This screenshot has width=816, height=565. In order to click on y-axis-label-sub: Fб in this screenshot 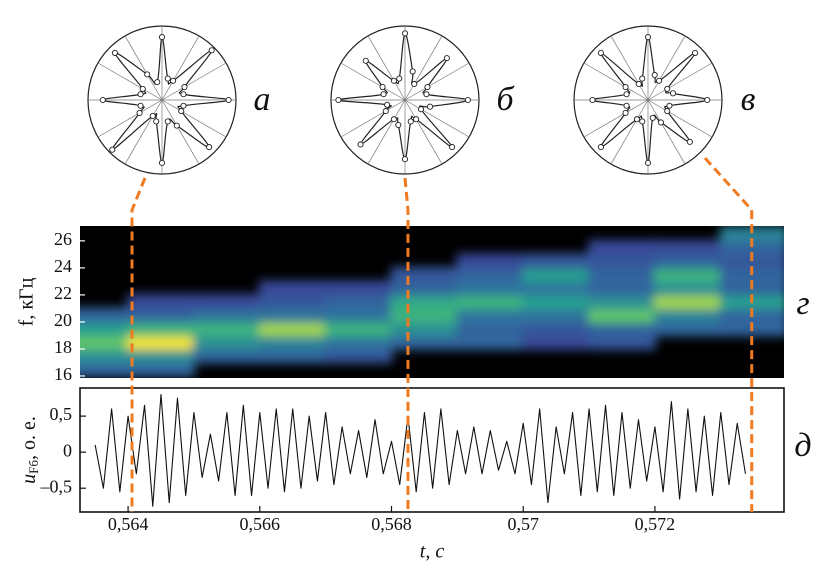, I will do `click(33, 467)`.